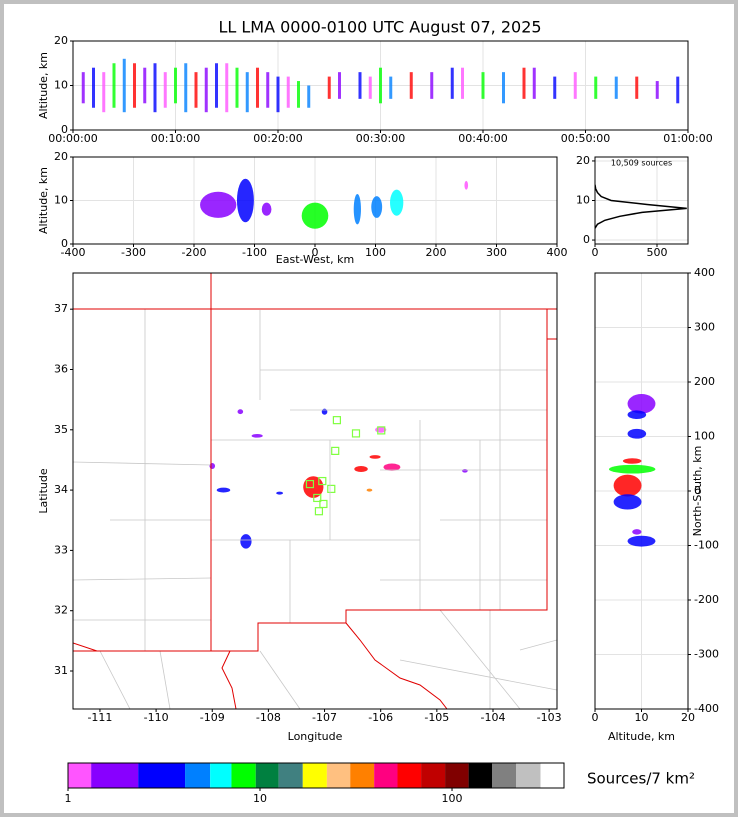 The height and width of the screenshot is (817, 738). What do you see at coordinates (493, 717) in the screenshot?
I see `x-tick-label: -104` at bounding box center [493, 717].